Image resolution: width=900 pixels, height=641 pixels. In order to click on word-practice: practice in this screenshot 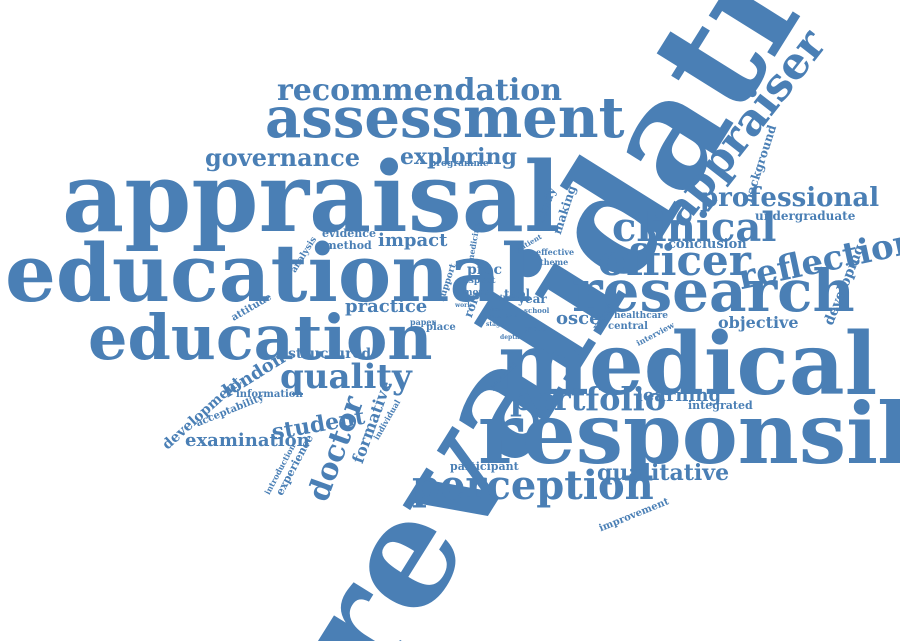, I will do `click(386, 306)`.